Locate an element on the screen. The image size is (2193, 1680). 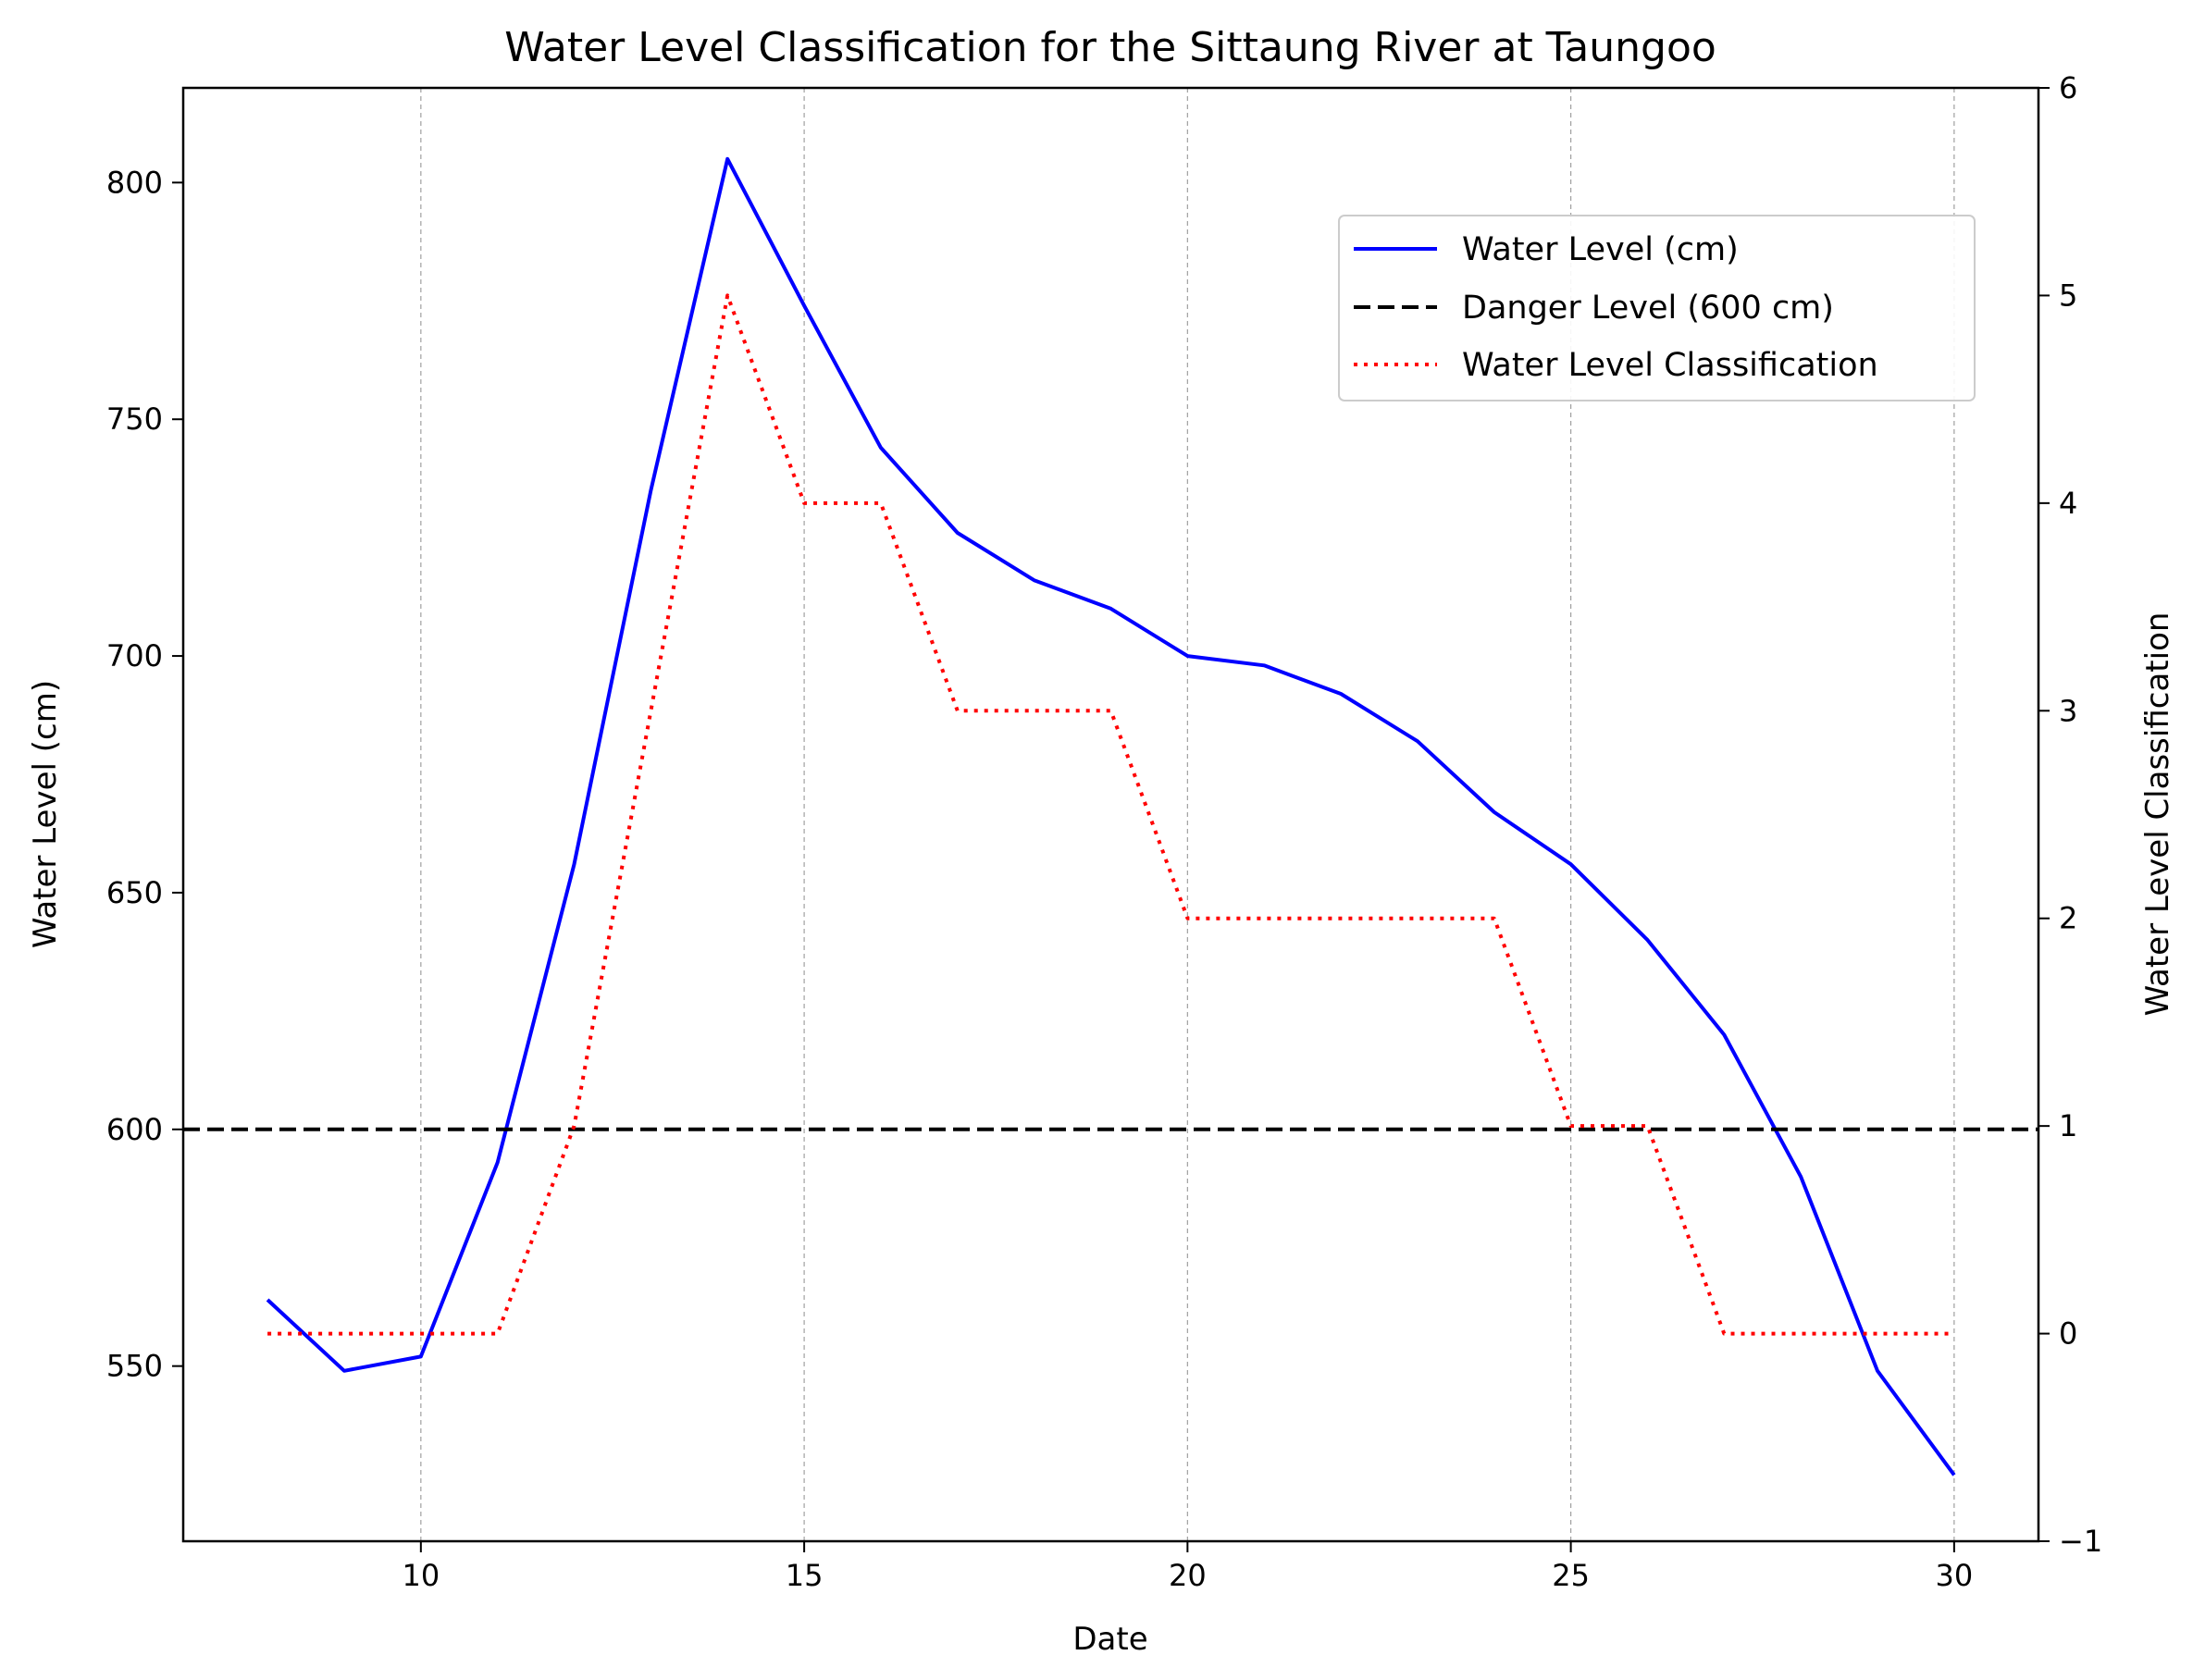
legend-box is located at coordinates (1657, 308).